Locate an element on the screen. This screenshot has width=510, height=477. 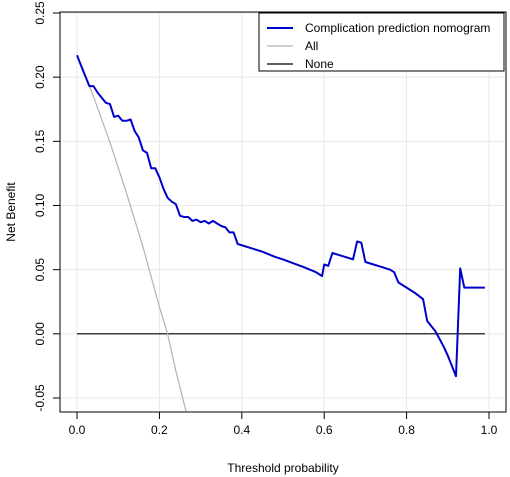
y-axis: -0.05 0.00 0.05 0.10 0.15 0.20 0.25 is located at coordinates (47, 206).